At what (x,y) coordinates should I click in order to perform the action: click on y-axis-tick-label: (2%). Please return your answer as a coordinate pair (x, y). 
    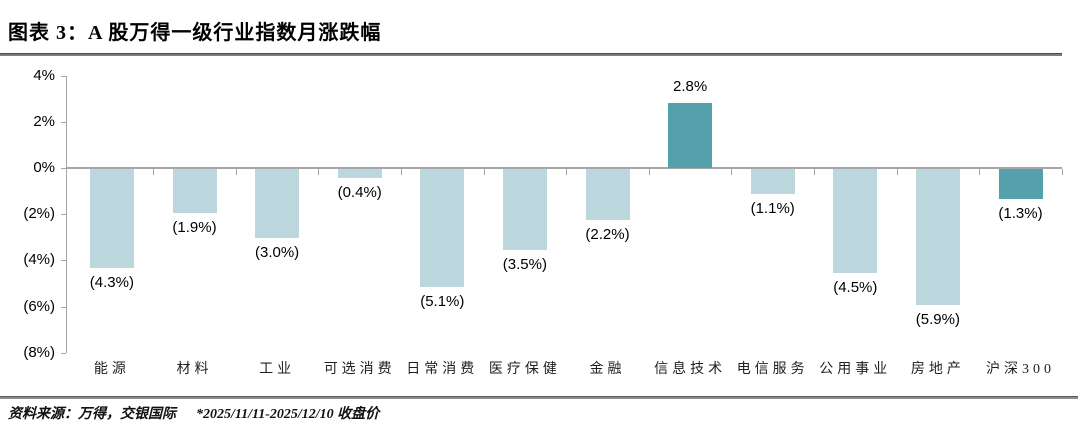
    Looking at the image, I should click on (39, 214).